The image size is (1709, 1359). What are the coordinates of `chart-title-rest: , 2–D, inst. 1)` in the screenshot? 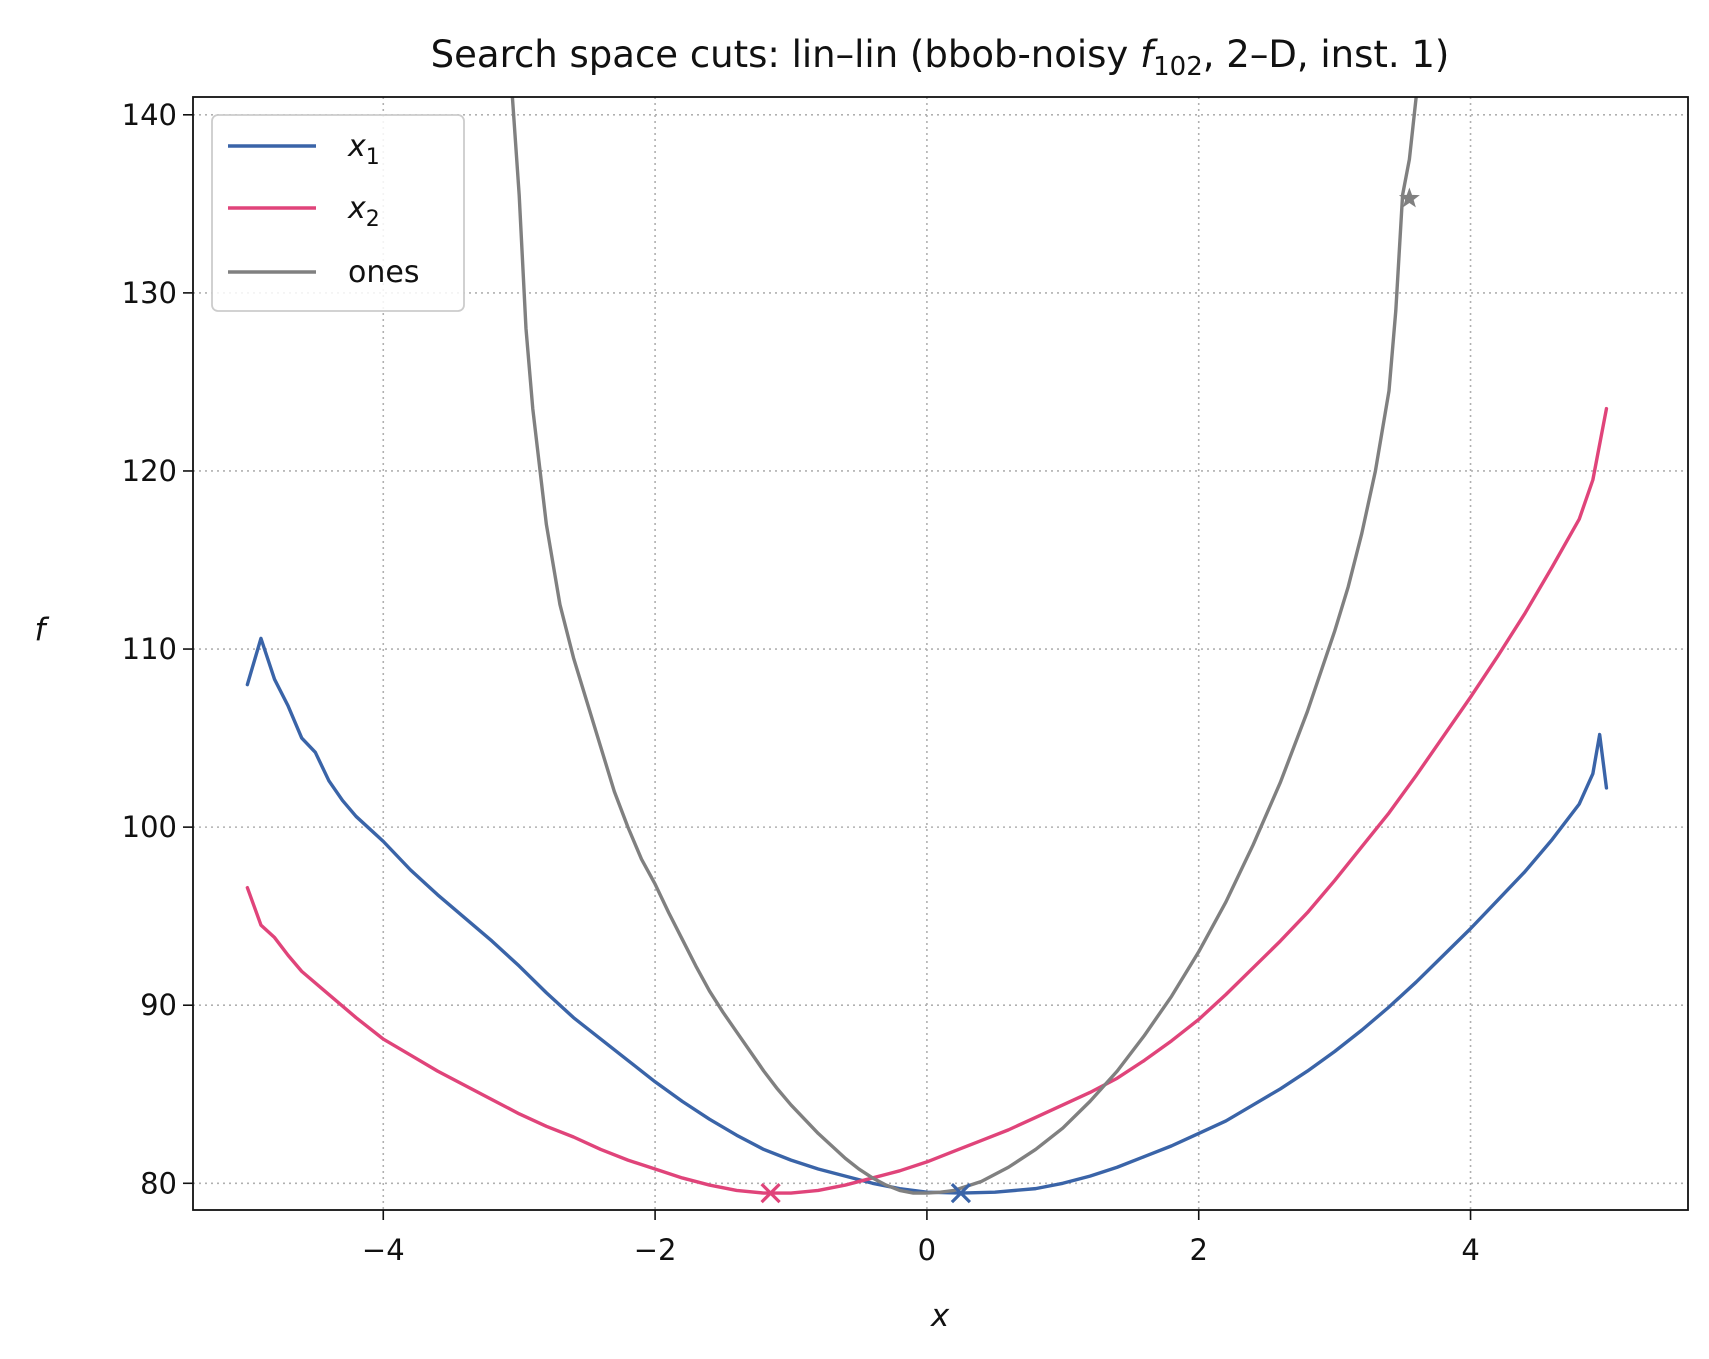 It's located at (1326, 54).